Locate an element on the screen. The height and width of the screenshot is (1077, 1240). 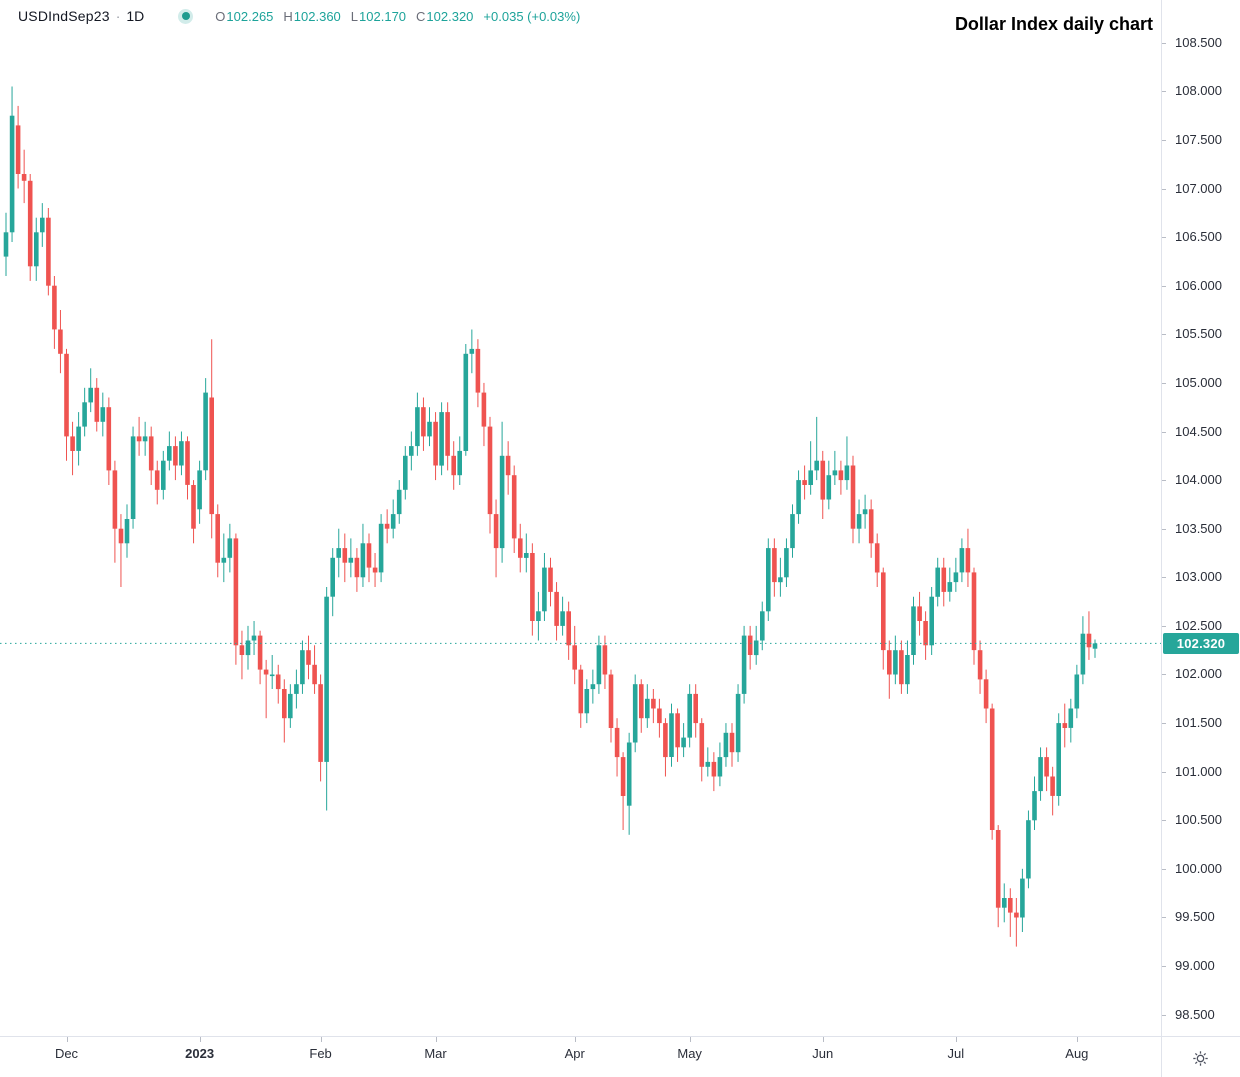
time-tick-label: 2023 is located at coordinates (200, 1053).